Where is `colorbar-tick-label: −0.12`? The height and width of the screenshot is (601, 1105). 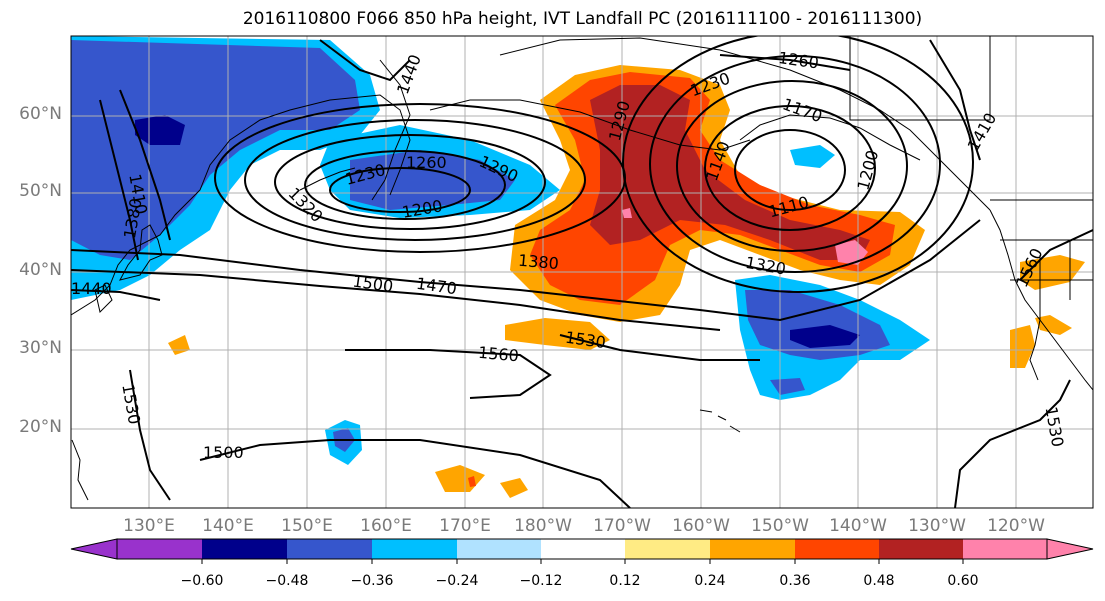
colorbar-tick-label: −0.12 is located at coordinates (541, 581).